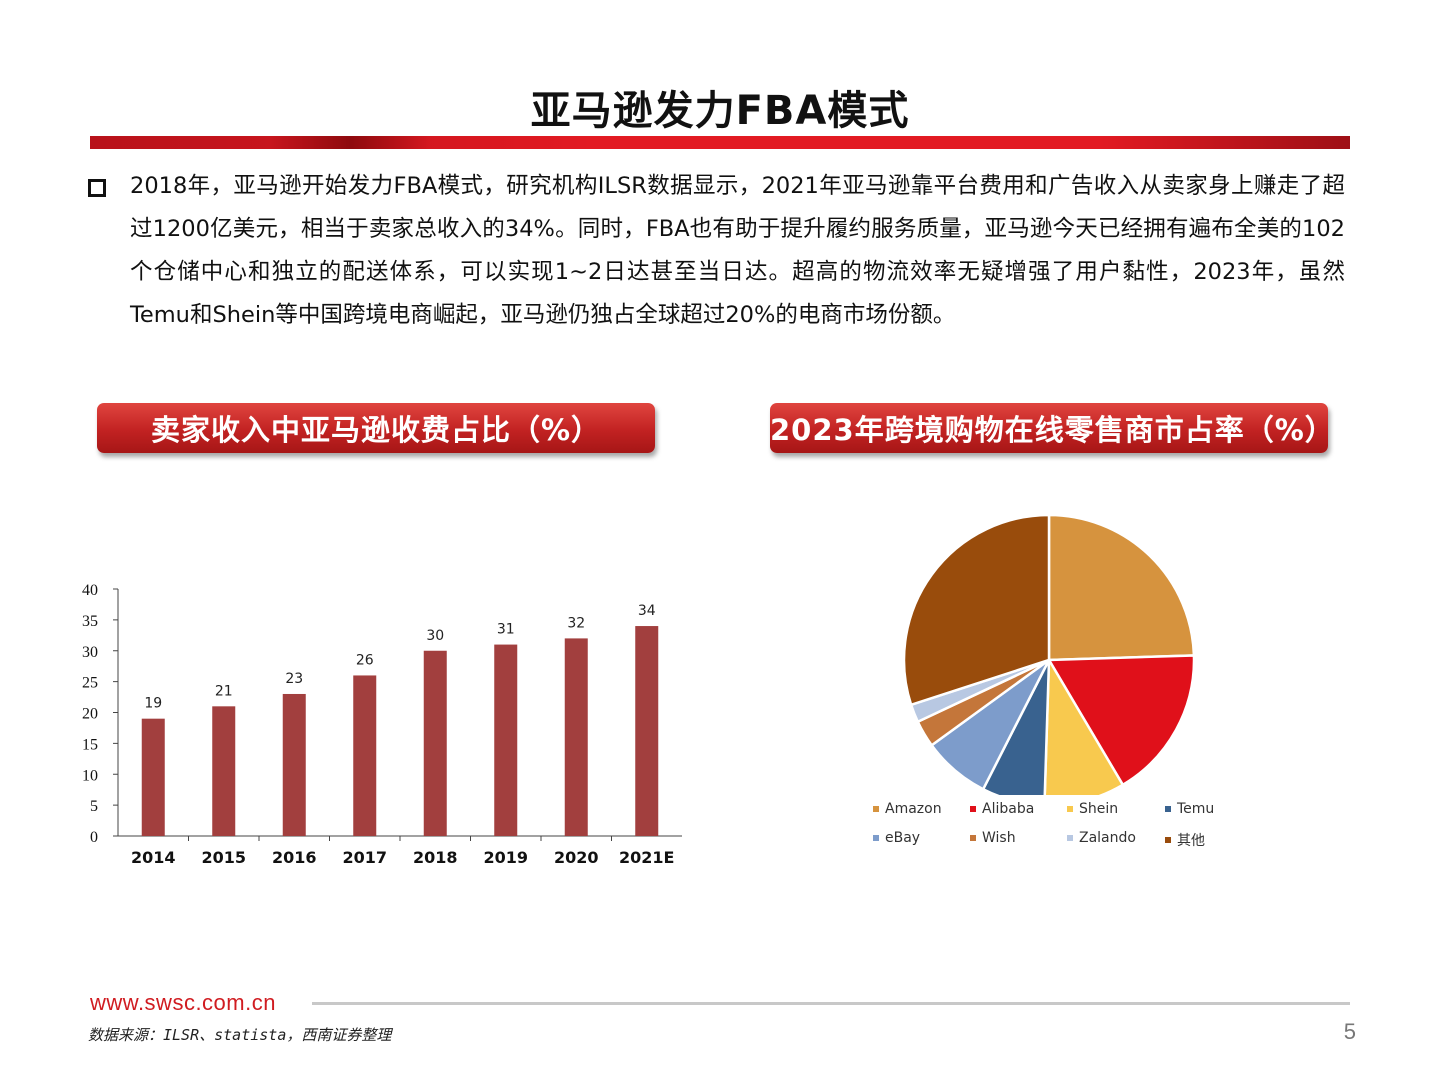 This screenshot has height=1080, width=1440. What do you see at coordinates (294, 857) in the screenshot?
I see `x-tick-label: 2016` at bounding box center [294, 857].